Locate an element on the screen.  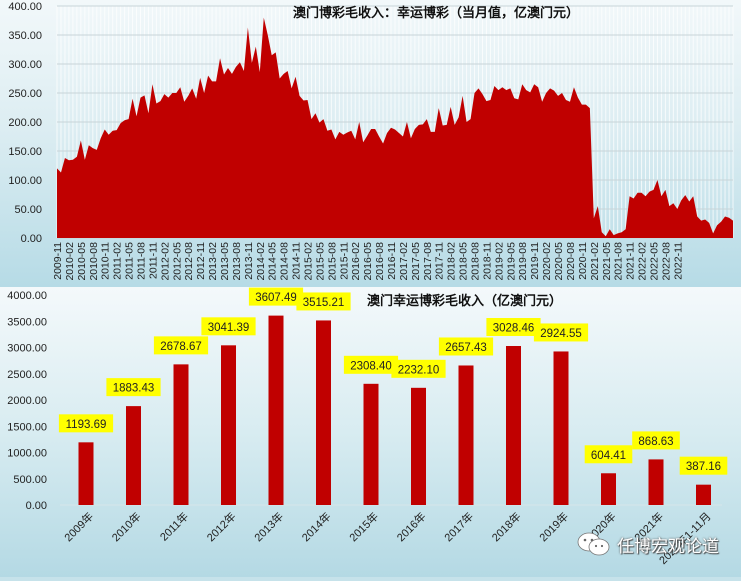
x-category-label: 2009年 is located at coordinates (78, 526).